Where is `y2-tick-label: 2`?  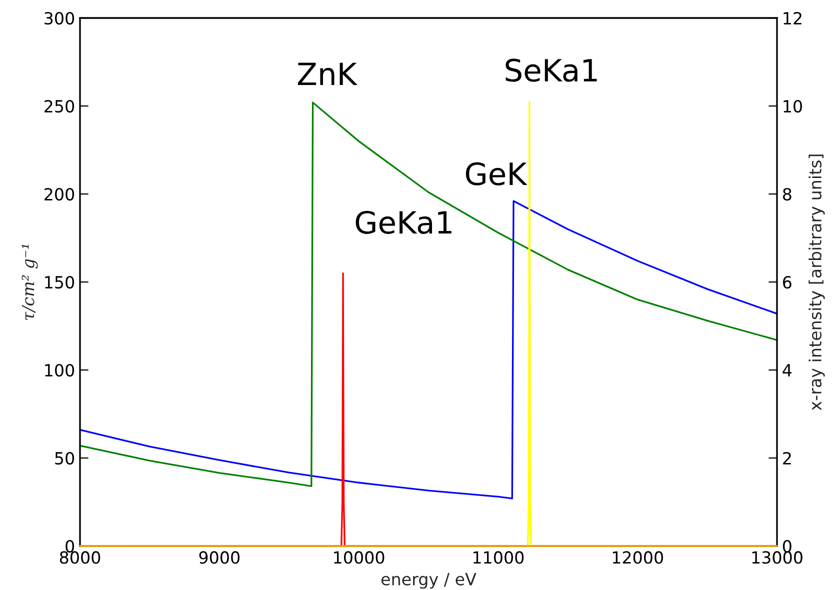 y2-tick-label: 2 is located at coordinates (787, 458).